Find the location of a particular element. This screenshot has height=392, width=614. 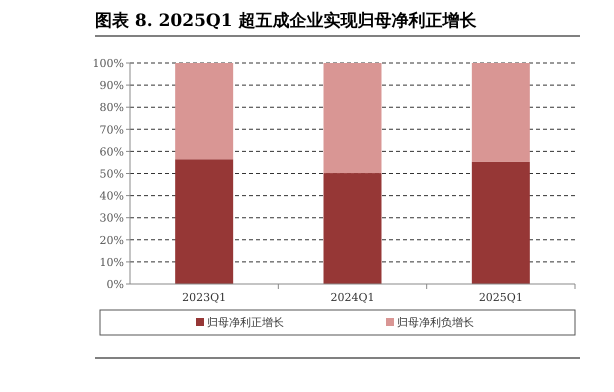

y-tick-label: 60% is located at coordinates (112, 151).